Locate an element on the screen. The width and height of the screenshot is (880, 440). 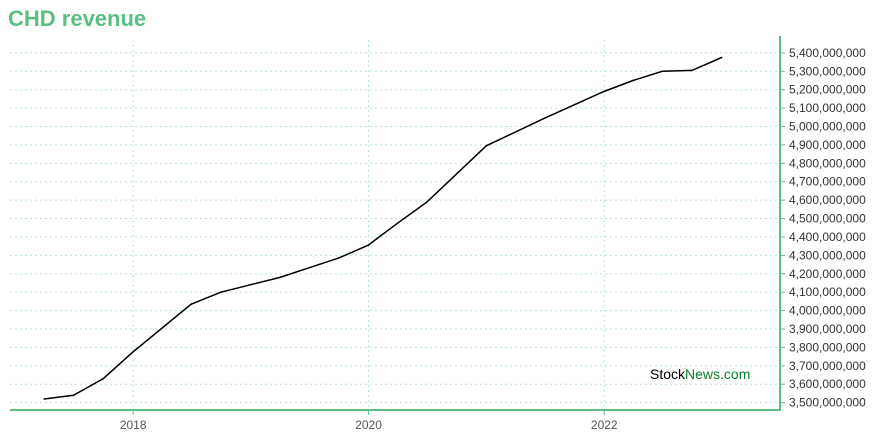
x-tick-label: 2020 is located at coordinates (368, 425).